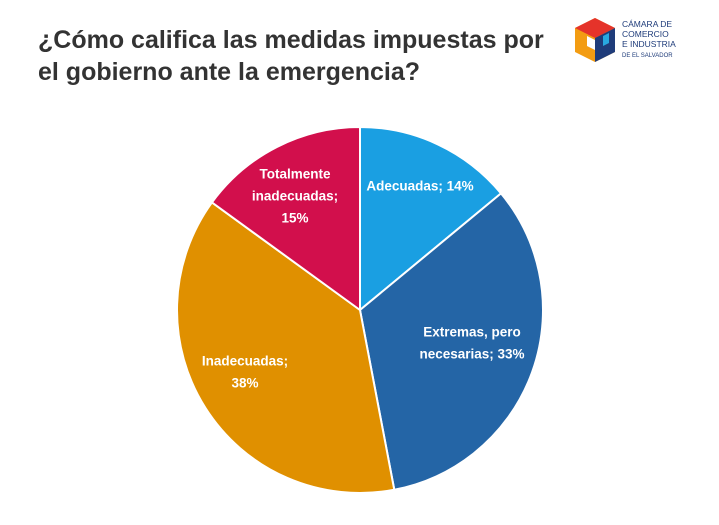 The image size is (719, 525). What do you see at coordinates (419, 186) in the screenshot?
I see `data-label: Adecuadas; 14%` at bounding box center [419, 186].